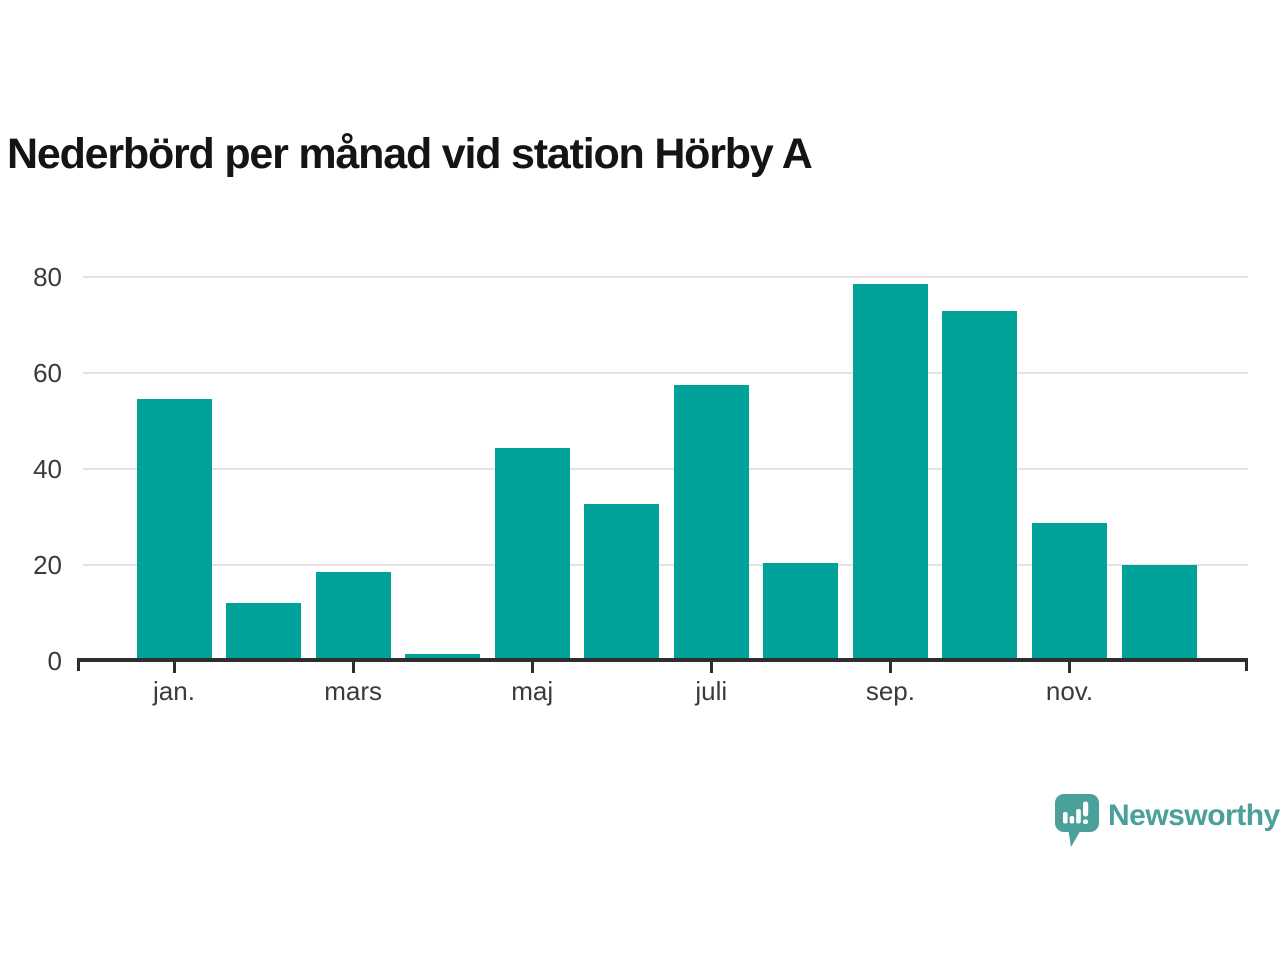 This screenshot has width=1280, height=960. Describe the element at coordinates (532, 691) in the screenshot. I see `x-axis-label: maj` at that location.